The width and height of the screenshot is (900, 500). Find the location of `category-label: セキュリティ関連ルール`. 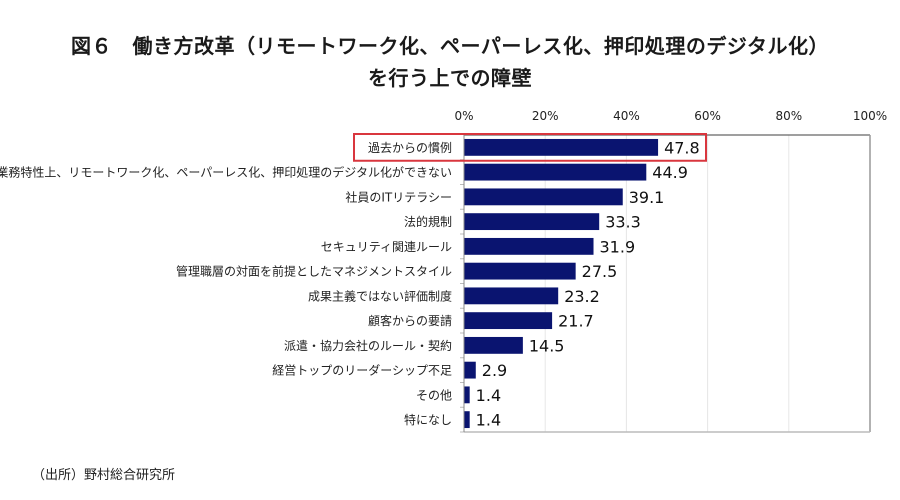

category-label: セキュリティ関連ルール is located at coordinates (386, 247).